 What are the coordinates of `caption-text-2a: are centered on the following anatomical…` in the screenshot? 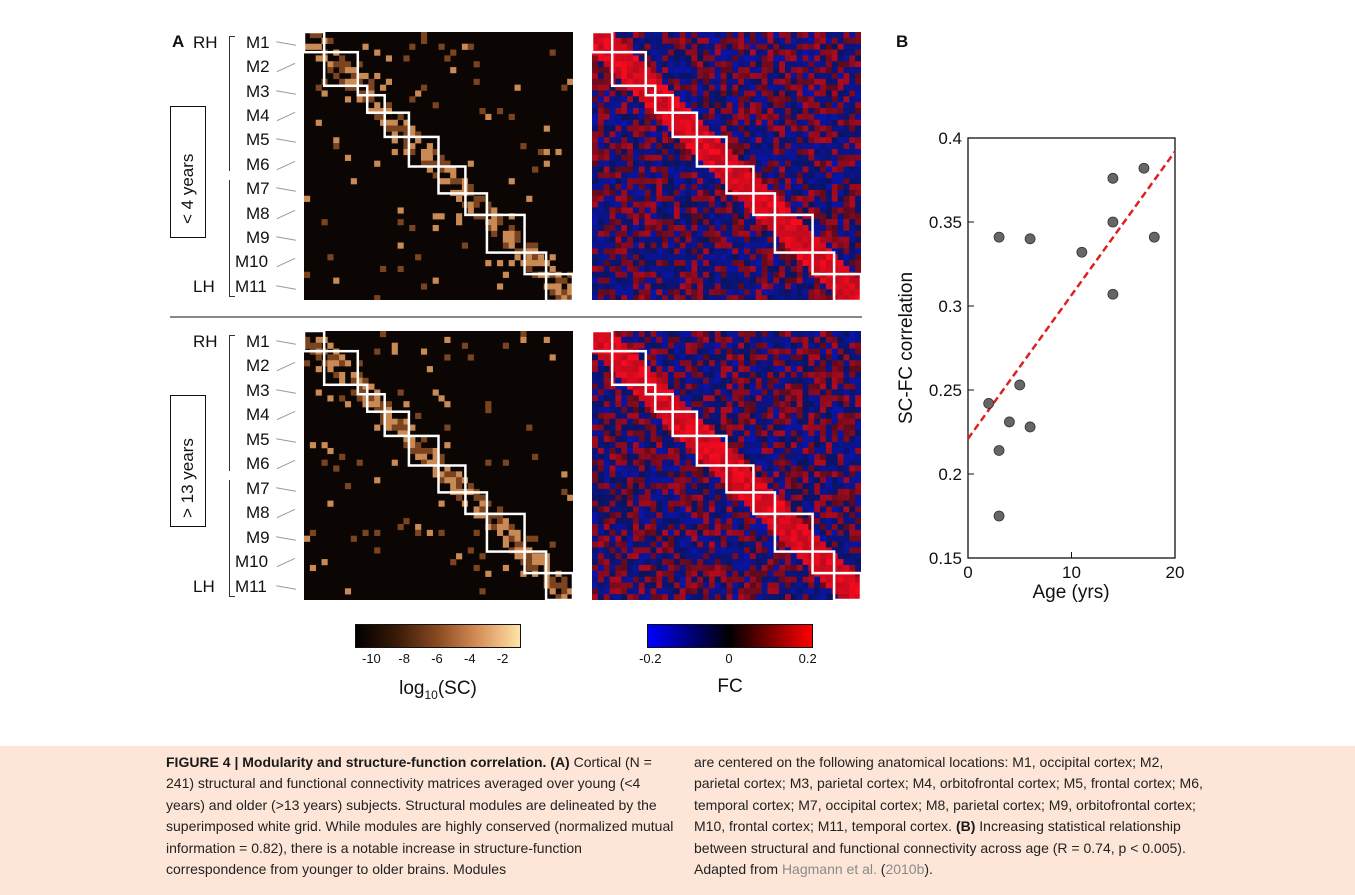 It's located at (948, 794).